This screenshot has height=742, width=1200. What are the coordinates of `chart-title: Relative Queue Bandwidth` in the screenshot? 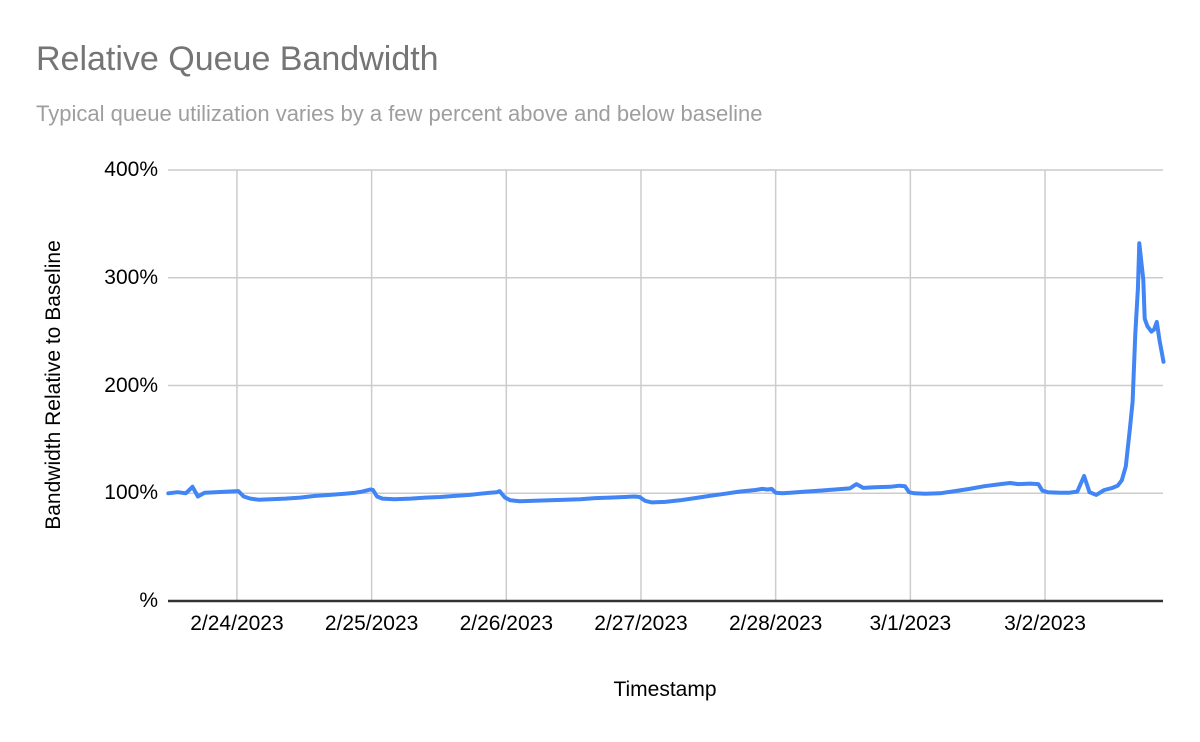 It's located at (237, 59).